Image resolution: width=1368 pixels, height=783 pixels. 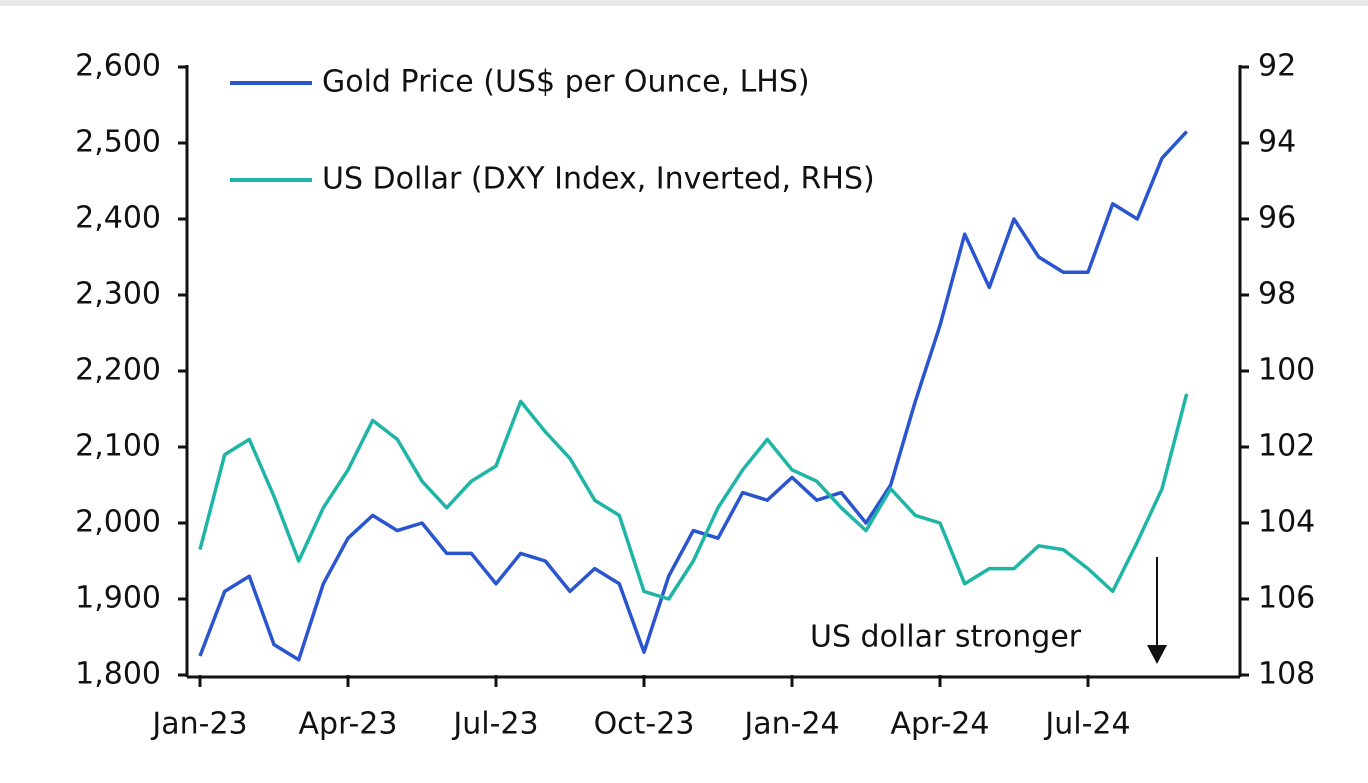 I want to click on x-tick-label: Jan-23, so click(x=198, y=724).